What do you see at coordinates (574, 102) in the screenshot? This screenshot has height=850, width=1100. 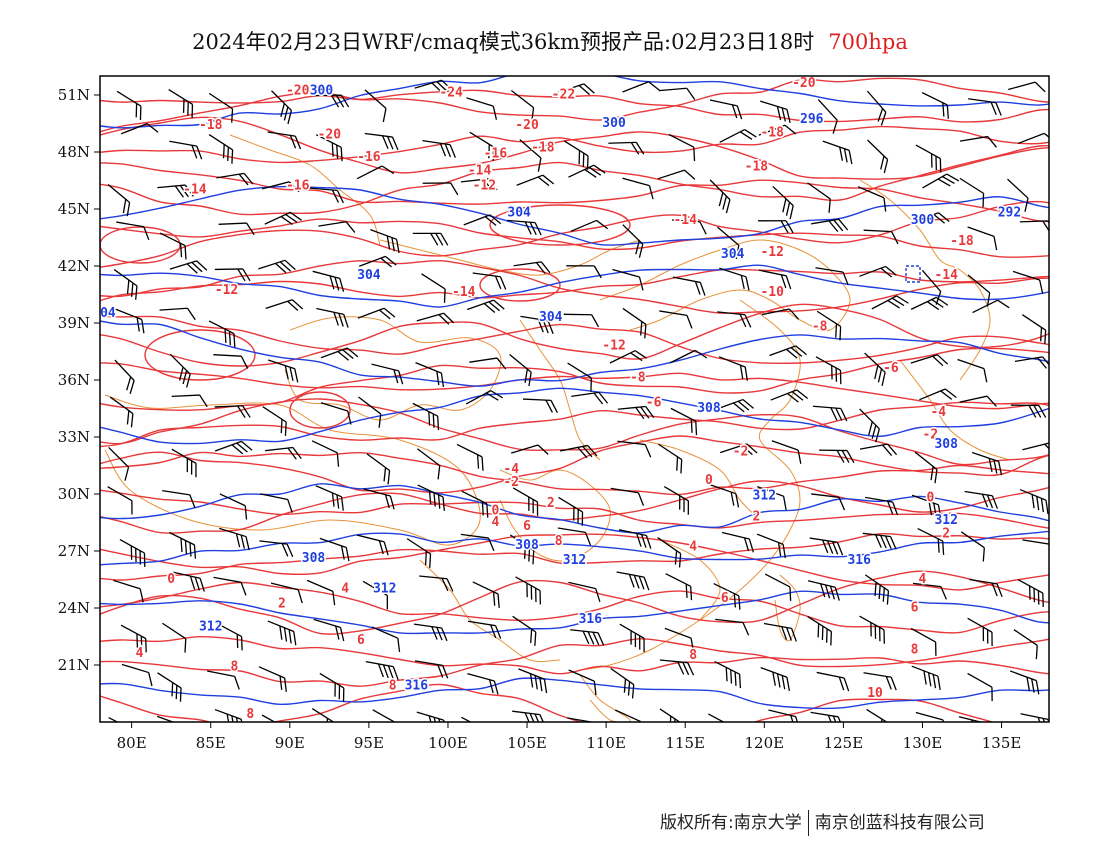 I see `geopotential-height-line` at bounding box center [574, 102].